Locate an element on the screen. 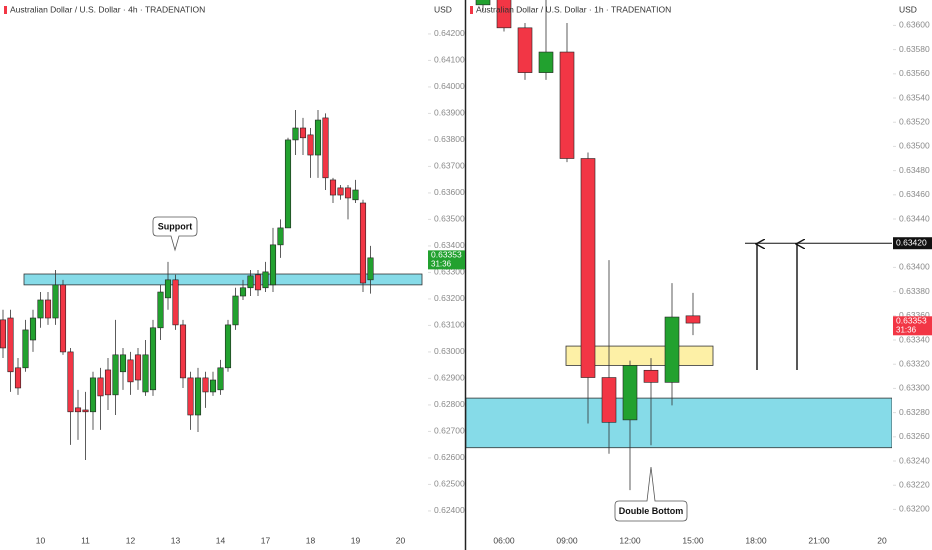  level-label-box is located at coordinates (912, 243).